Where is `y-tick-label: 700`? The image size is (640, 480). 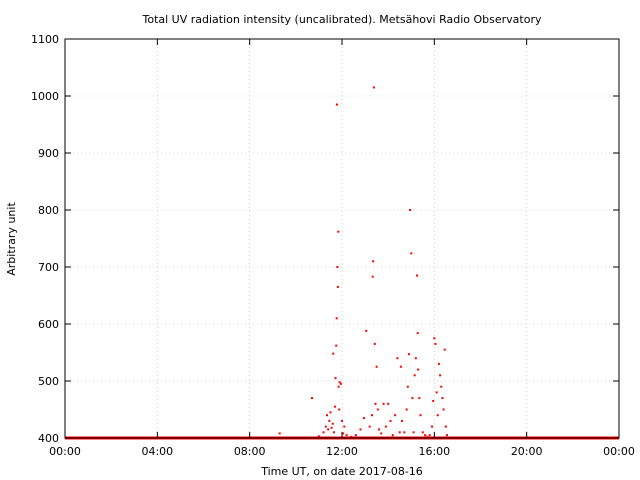
y-tick-label: 700 is located at coordinates (48, 267).